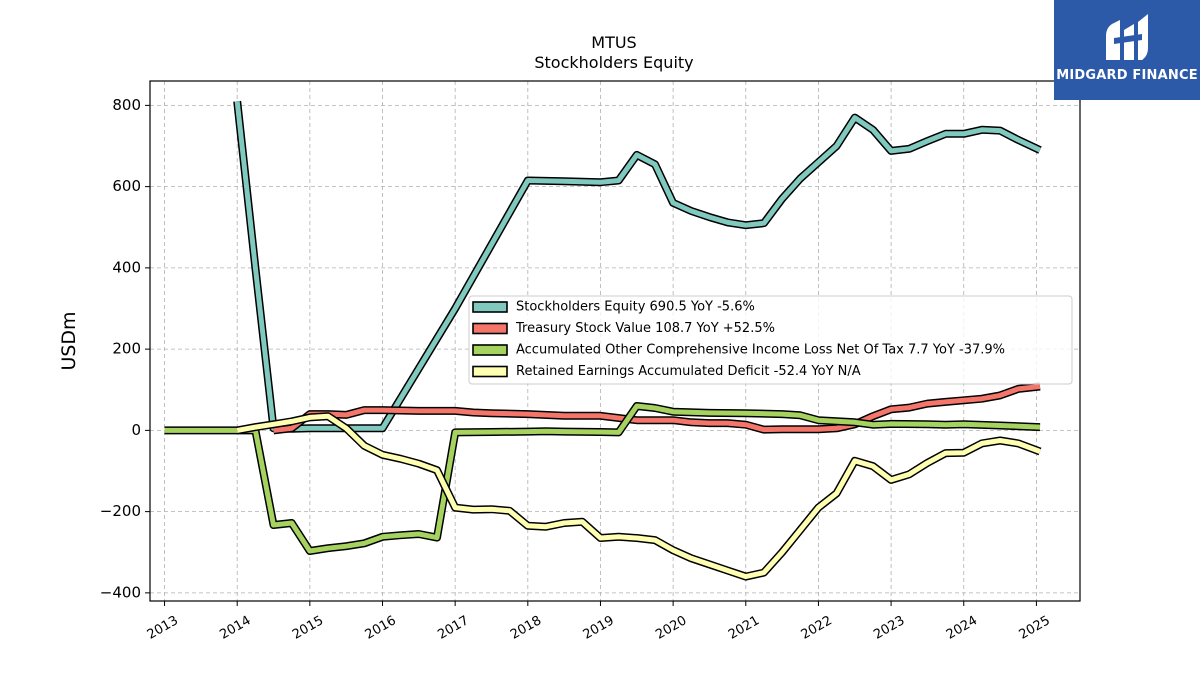  Describe the element at coordinates (120, 511) in the screenshot. I see `y-tick-label: −200` at that location.